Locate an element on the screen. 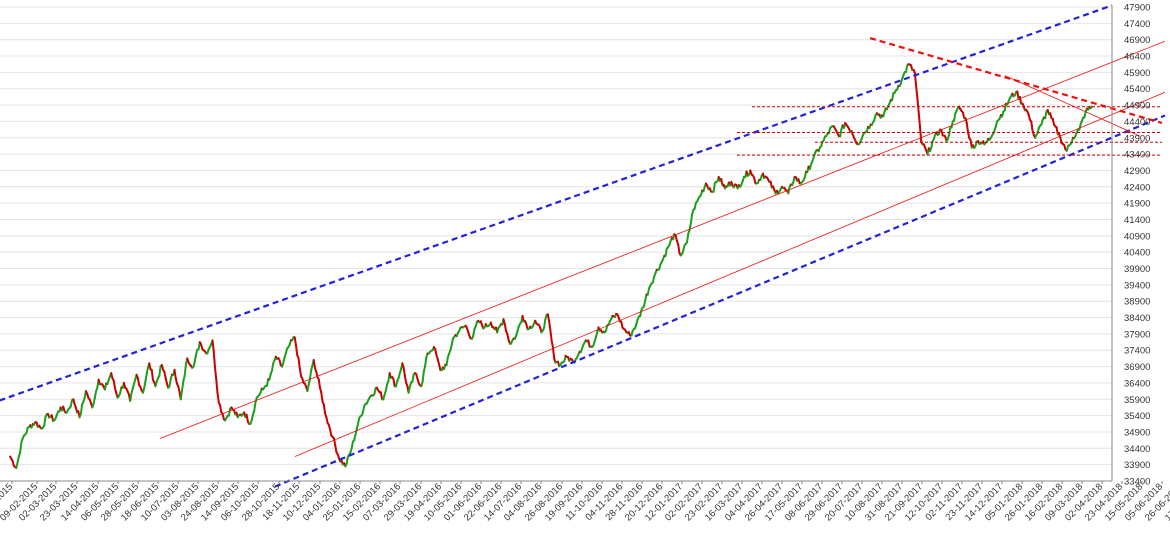  y-tick-label: 42900 is located at coordinates (1137, 171).